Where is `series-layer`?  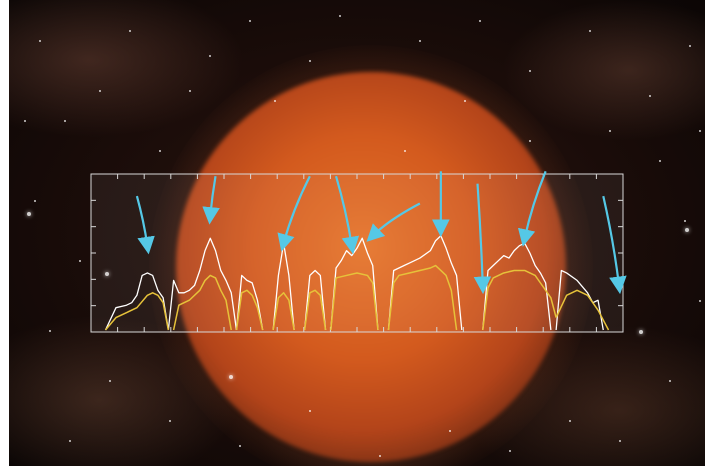
series-layer is located at coordinates (357, 283).